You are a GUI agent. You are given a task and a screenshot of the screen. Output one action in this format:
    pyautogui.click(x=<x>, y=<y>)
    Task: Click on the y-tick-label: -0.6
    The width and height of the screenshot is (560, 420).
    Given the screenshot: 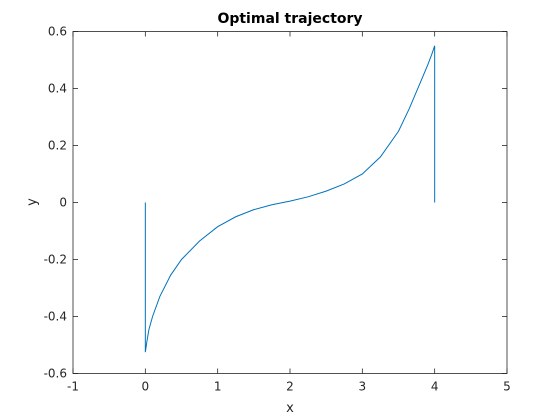 What is the action you would take?
    pyautogui.click(x=55, y=374)
    